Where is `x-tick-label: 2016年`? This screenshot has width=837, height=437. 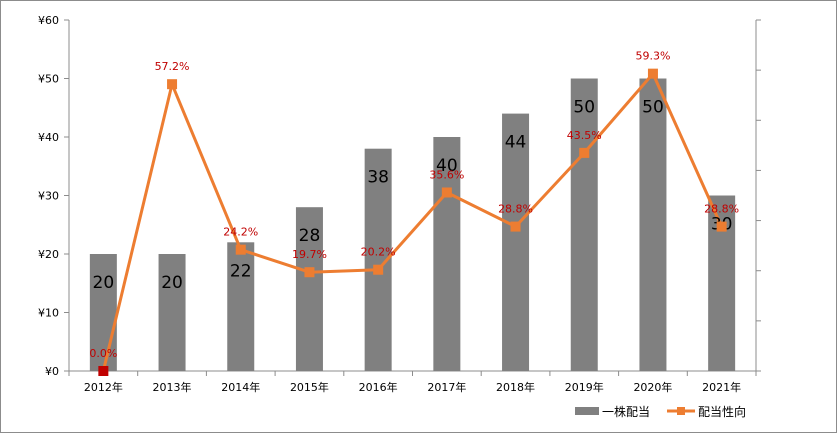 x-tick-label: 2016年 is located at coordinates (378, 387).